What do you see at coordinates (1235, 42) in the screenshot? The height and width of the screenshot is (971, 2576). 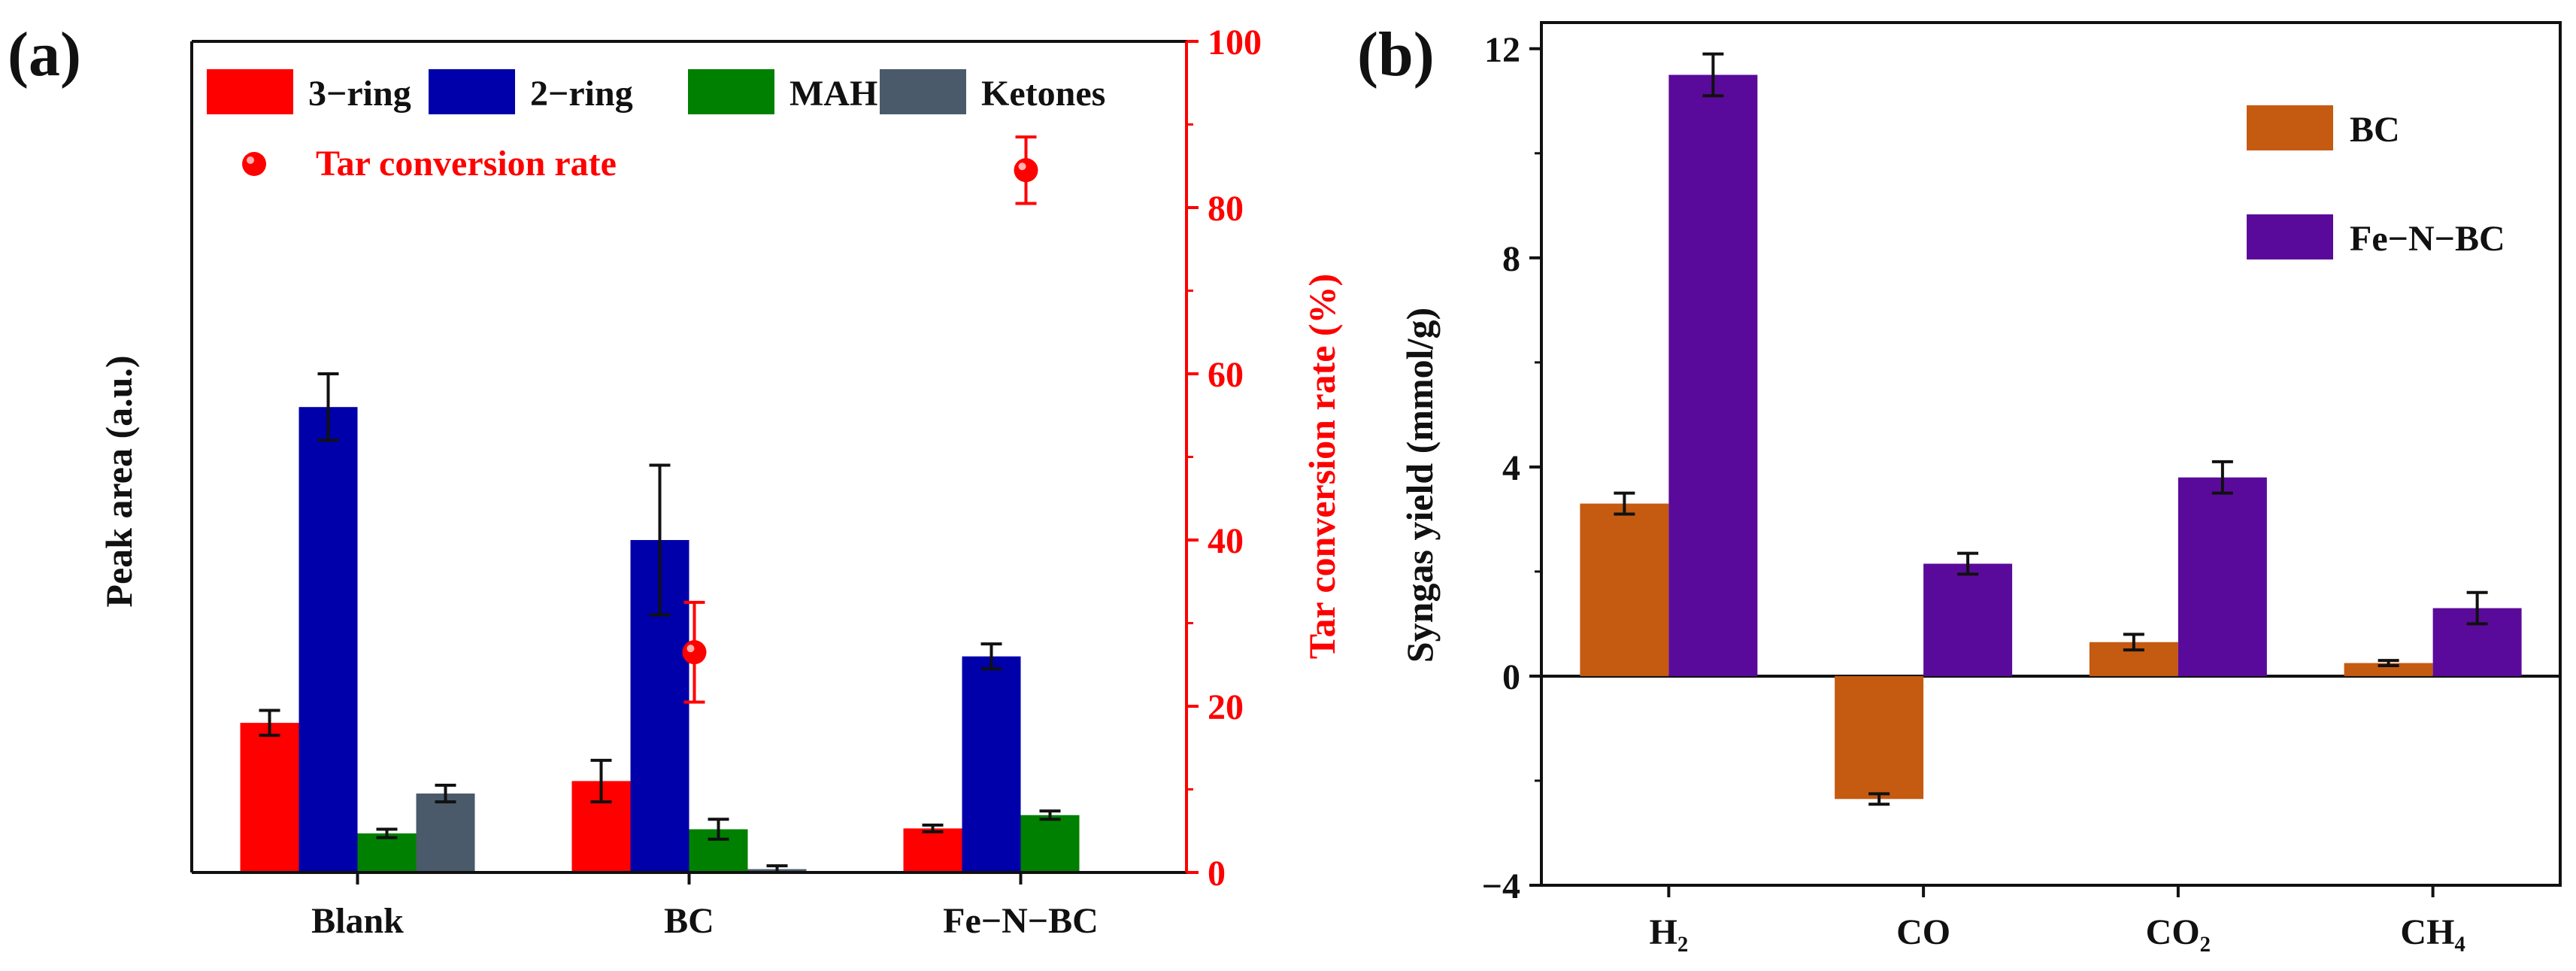 I see `y2-tick-label: 100` at bounding box center [1235, 42].